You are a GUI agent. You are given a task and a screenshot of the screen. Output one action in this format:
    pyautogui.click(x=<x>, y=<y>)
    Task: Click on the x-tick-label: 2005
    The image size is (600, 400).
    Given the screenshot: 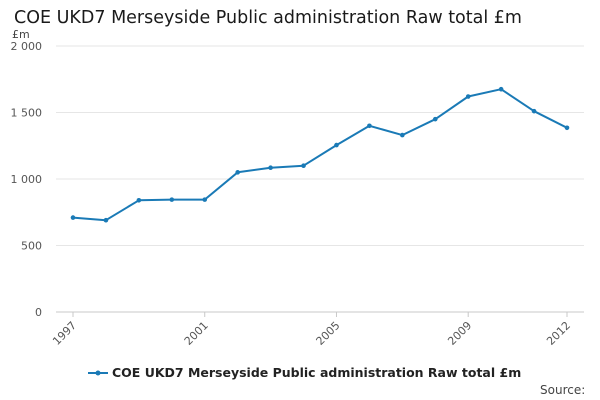 What is the action you would take?
    pyautogui.click(x=328, y=333)
    